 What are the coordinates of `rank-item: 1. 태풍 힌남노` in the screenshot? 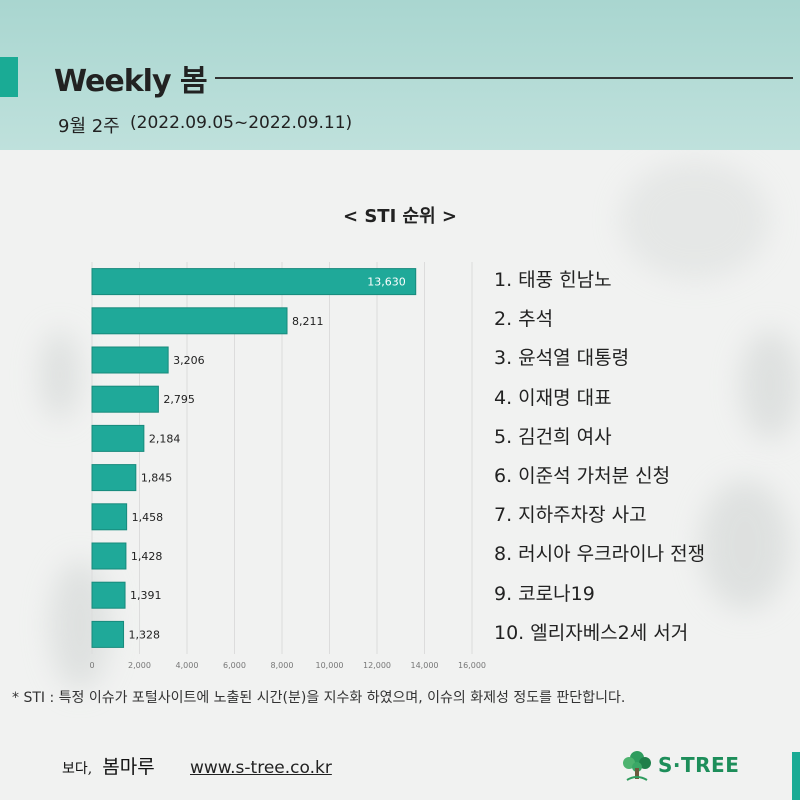 It's located at (553, 280).